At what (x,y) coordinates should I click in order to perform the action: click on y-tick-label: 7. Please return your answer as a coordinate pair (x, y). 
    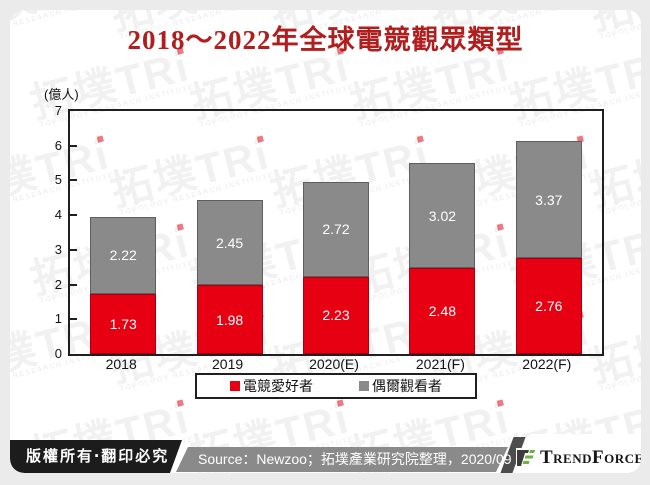
    Looking at the image, I should click on (58, 110).